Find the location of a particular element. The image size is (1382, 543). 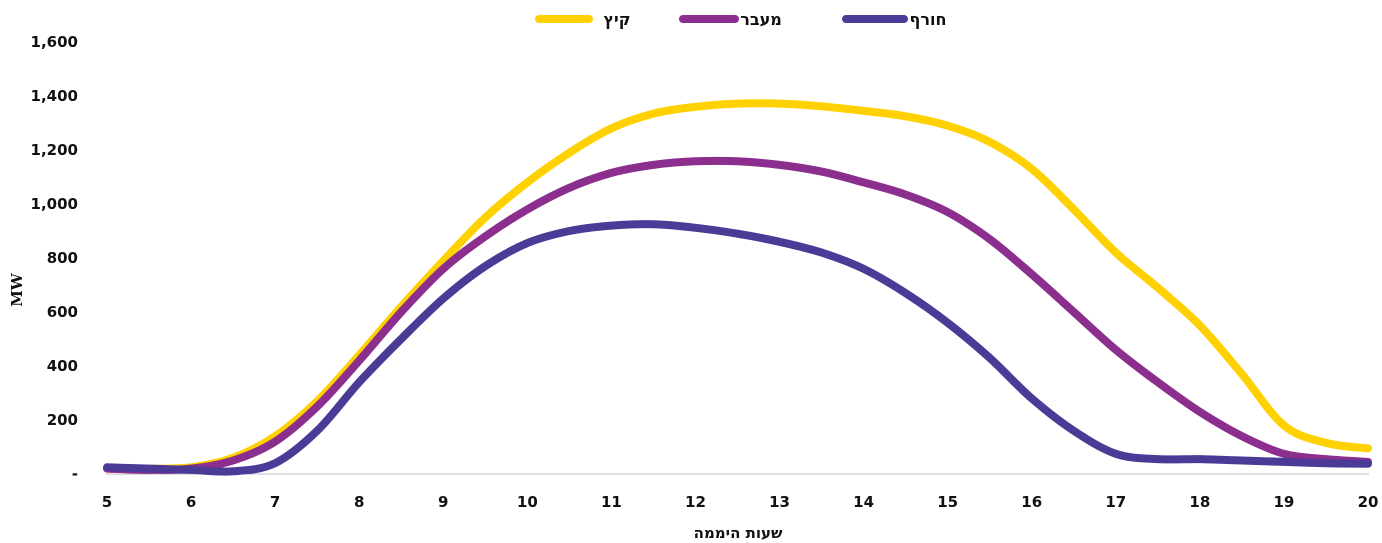

x-tick-label: 18 is located at coordinates (1199, 502).